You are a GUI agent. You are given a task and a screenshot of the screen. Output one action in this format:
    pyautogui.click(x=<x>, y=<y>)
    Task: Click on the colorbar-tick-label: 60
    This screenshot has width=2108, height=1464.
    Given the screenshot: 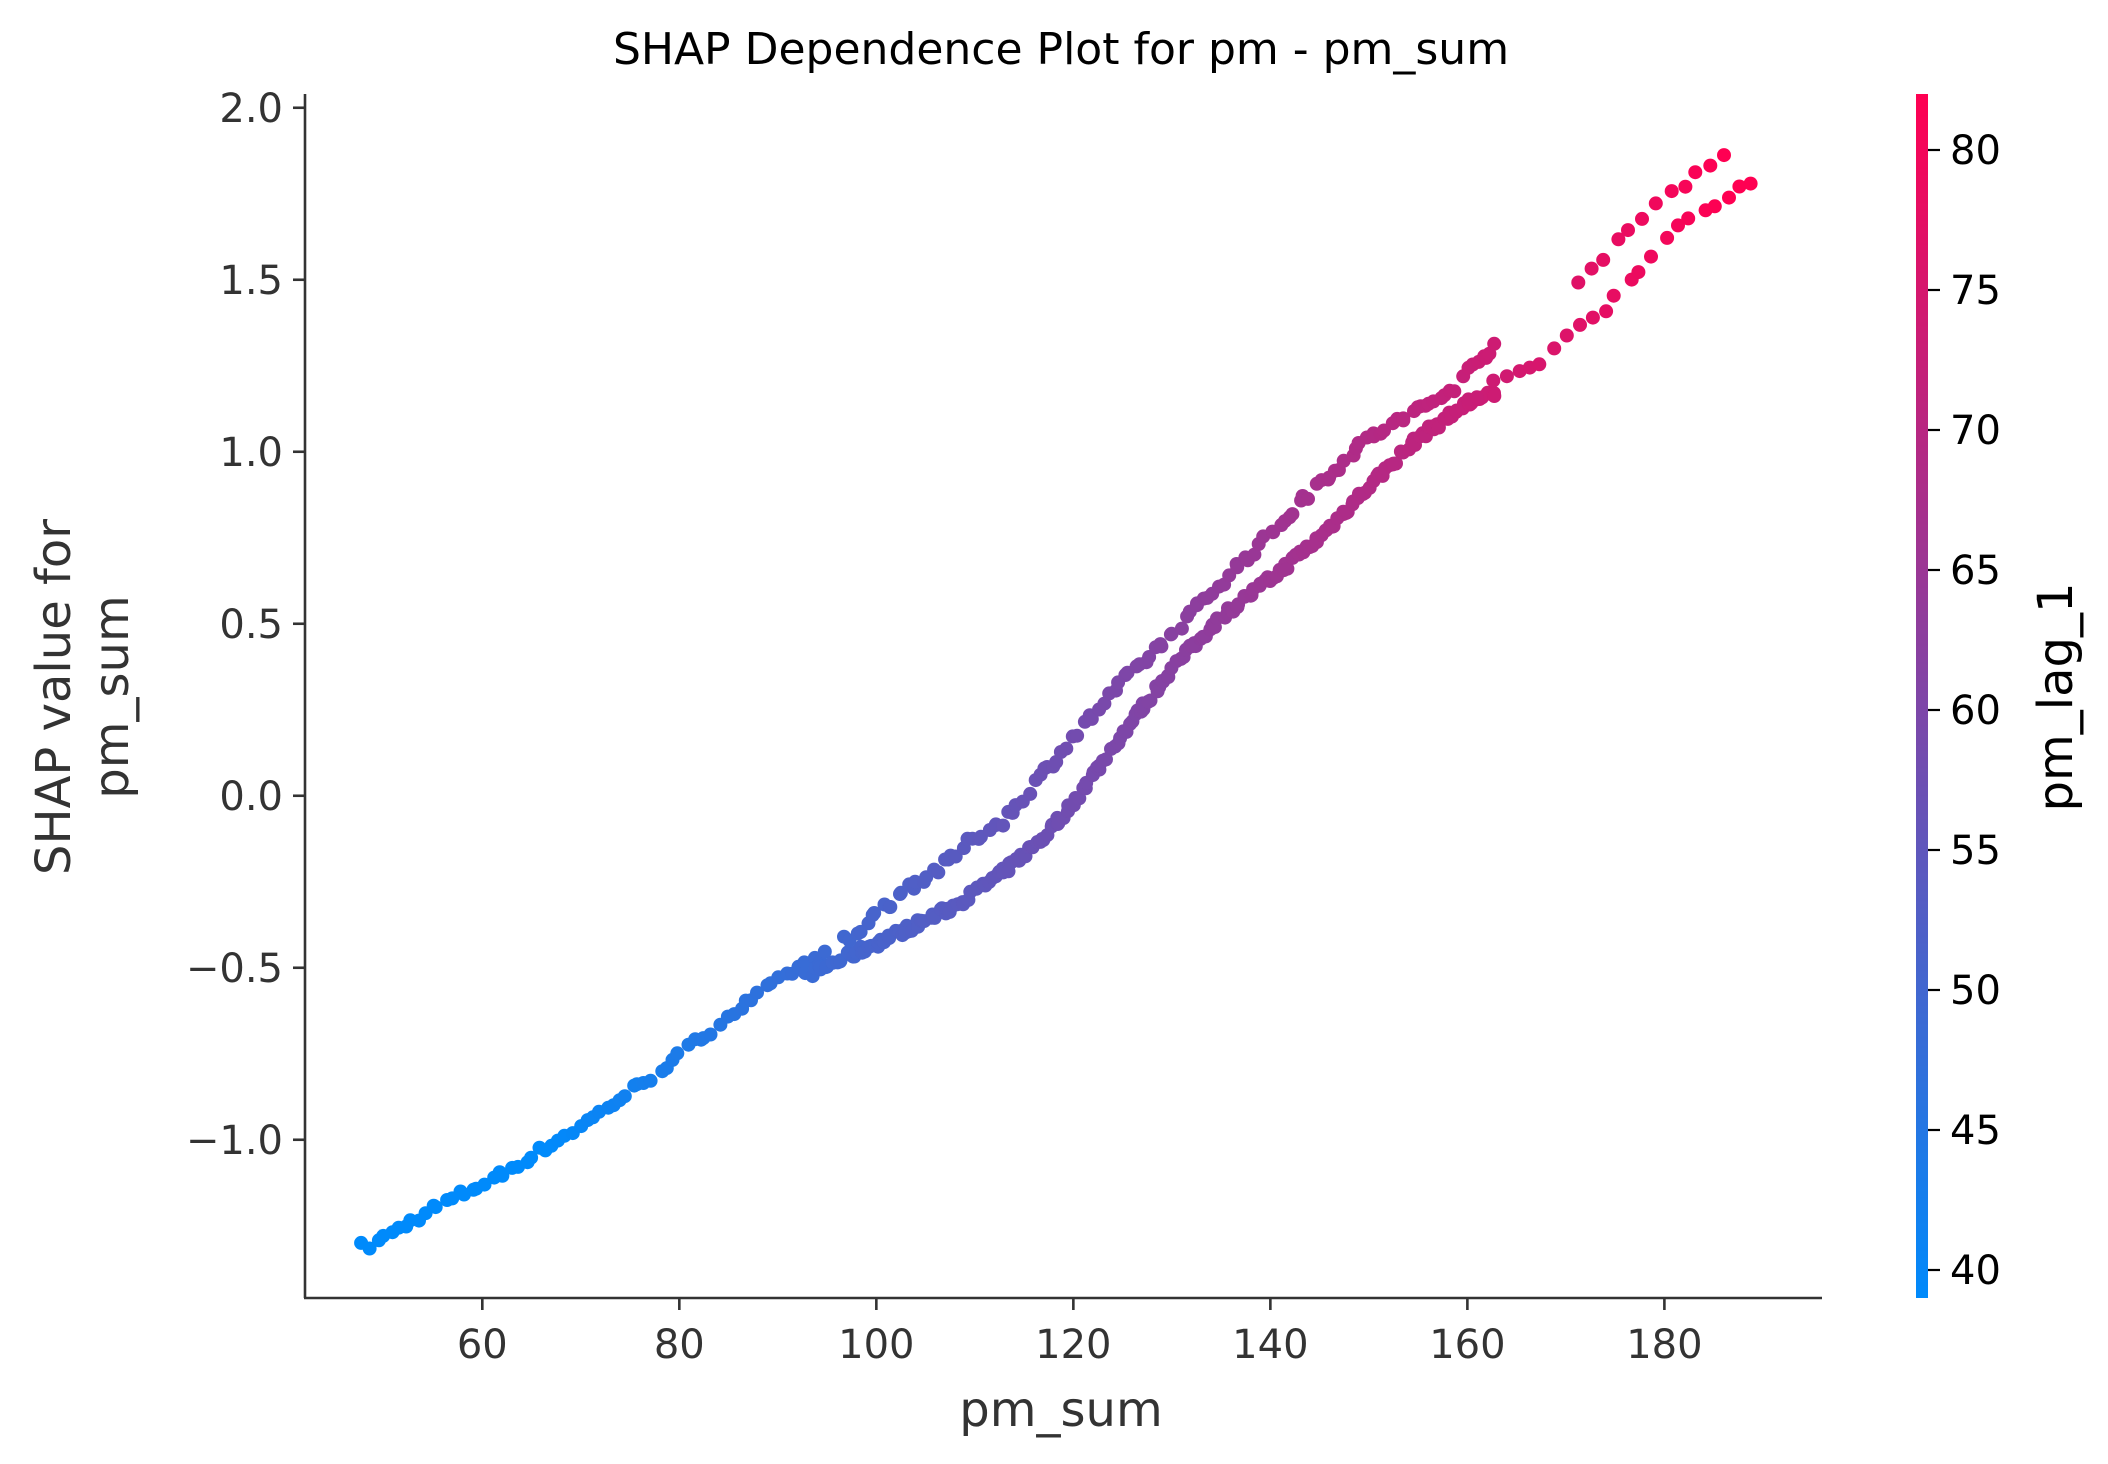 What is the action you would take?
    pyautogui.click(x=1975, y=711)
    